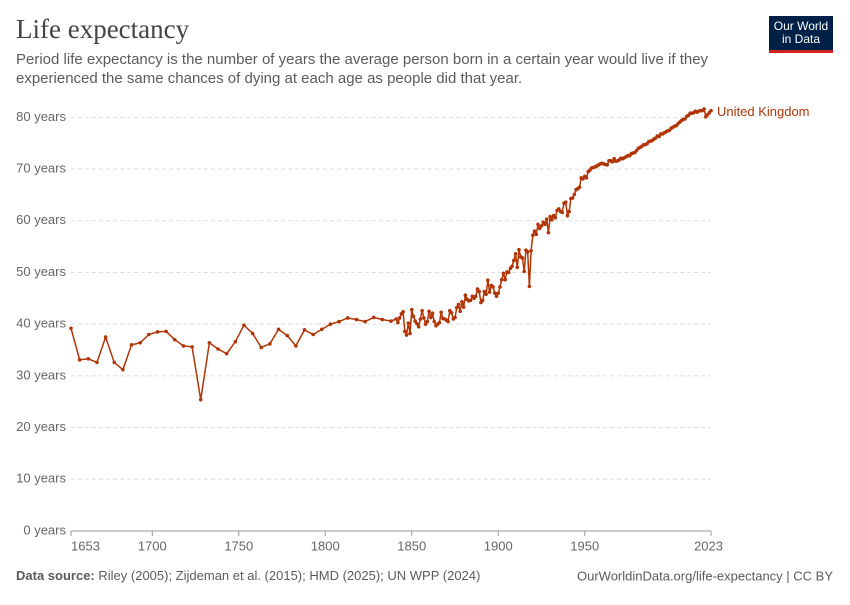 The width and height of the screenshot is (850, 605). What do you see at coordinates (41, 219) in the screenshot?
I see `y-tick-label: 60 years` at bounding box center [41, 219].